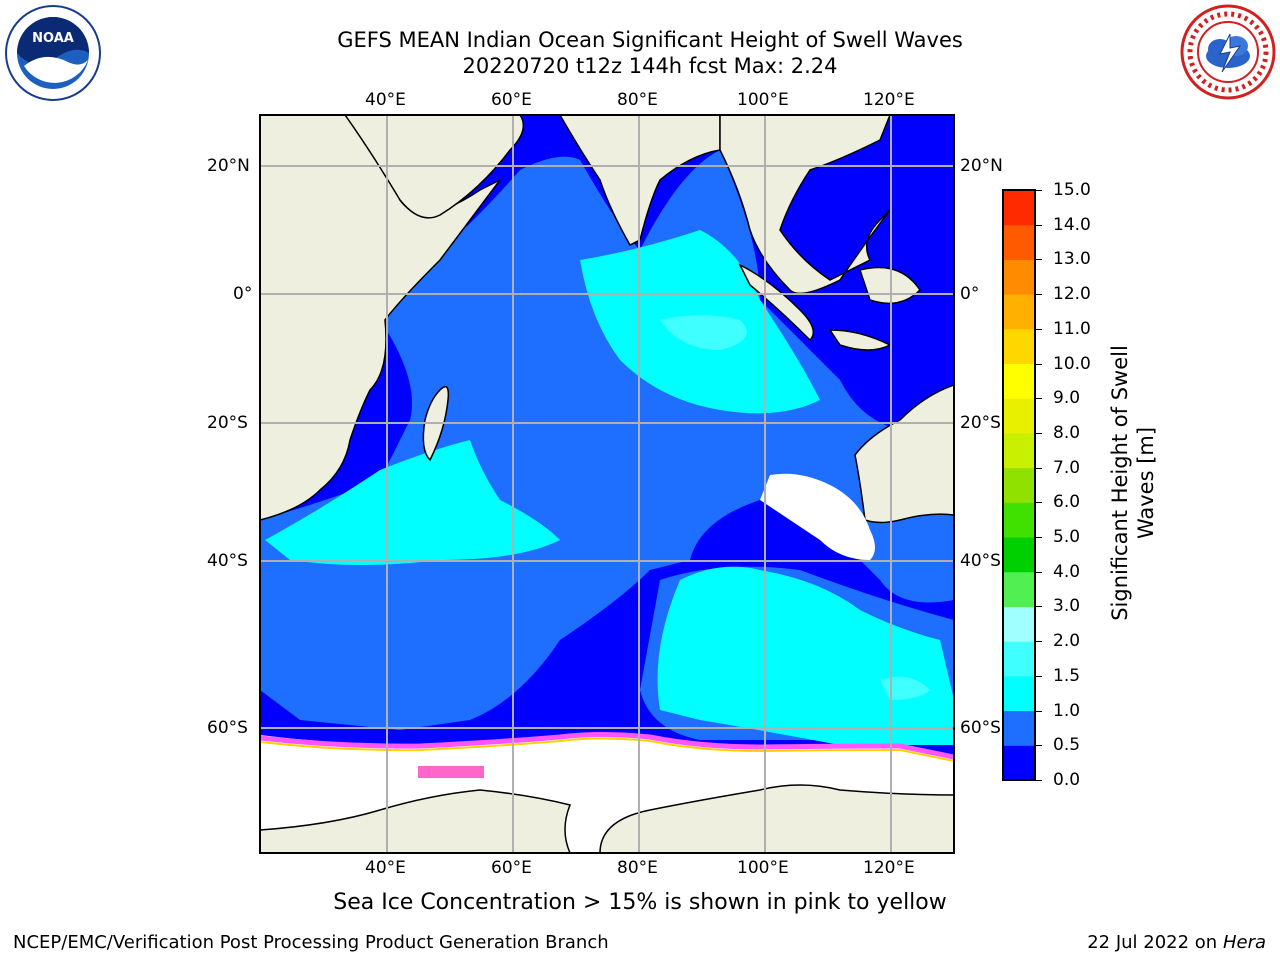 The width and height of the screenshot is (1280, 960). Describe the element at coordinates (385, 100) in the screenshot. I see `top-lon-label-40: 40°E` at that location.